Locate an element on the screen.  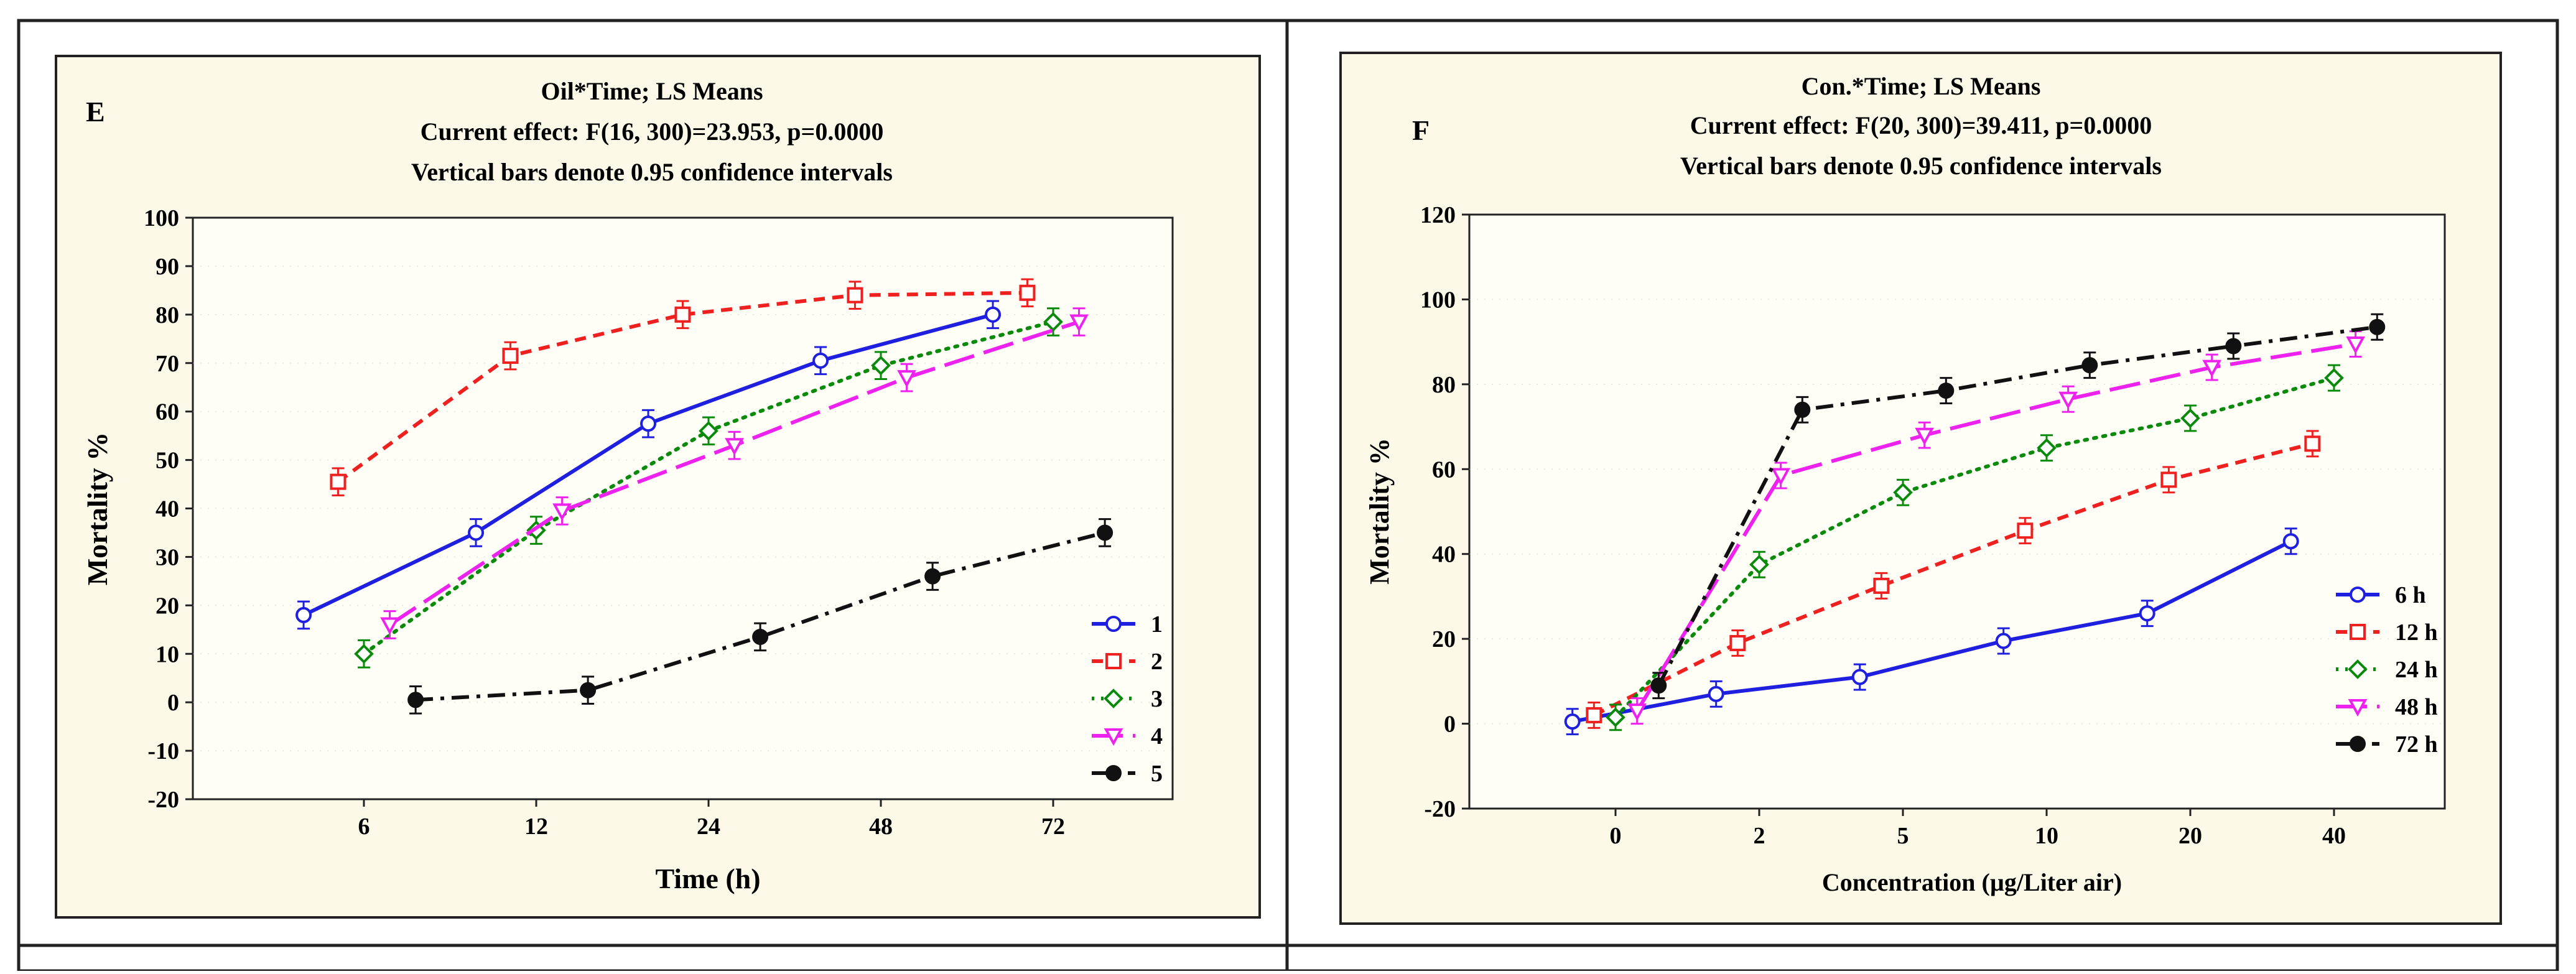
x-tick-label: 24 is located at coordinates (708, 827).